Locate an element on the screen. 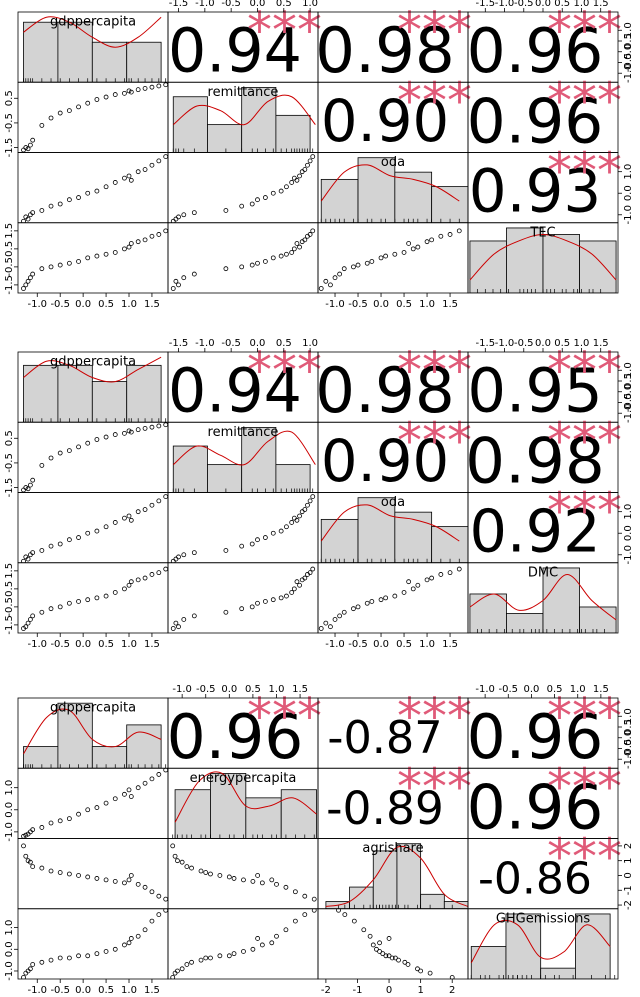  y-tick-label: -1.5 is located at coordinates (9, 148).